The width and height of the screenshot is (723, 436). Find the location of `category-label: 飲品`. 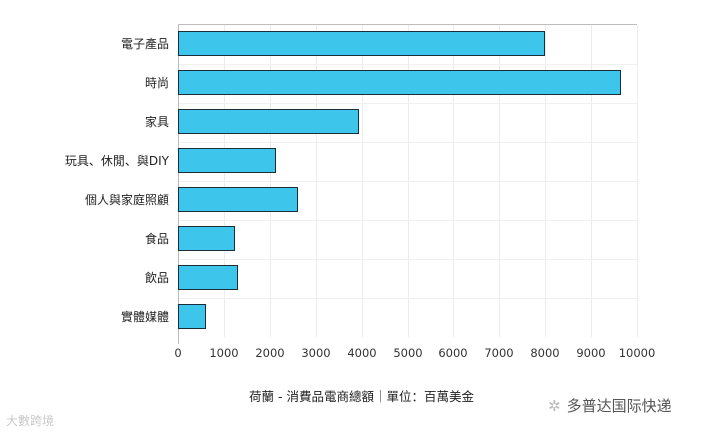

category-label: 飲品 is located at coordinates (156, 278).